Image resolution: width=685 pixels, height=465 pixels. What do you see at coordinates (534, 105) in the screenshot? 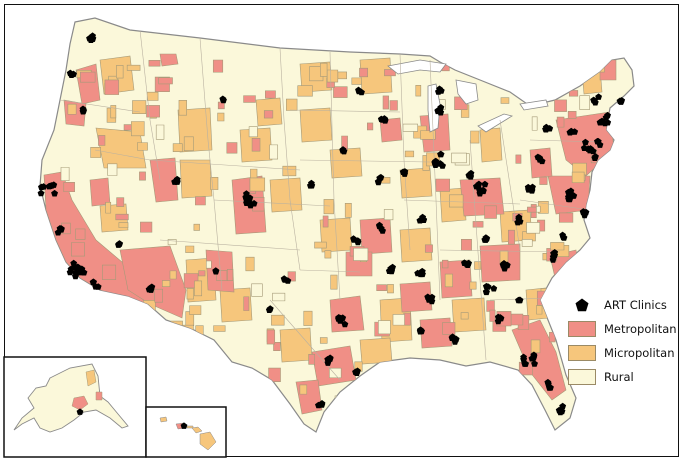
I see `lake-ontario` at bounding box center [534, 105].